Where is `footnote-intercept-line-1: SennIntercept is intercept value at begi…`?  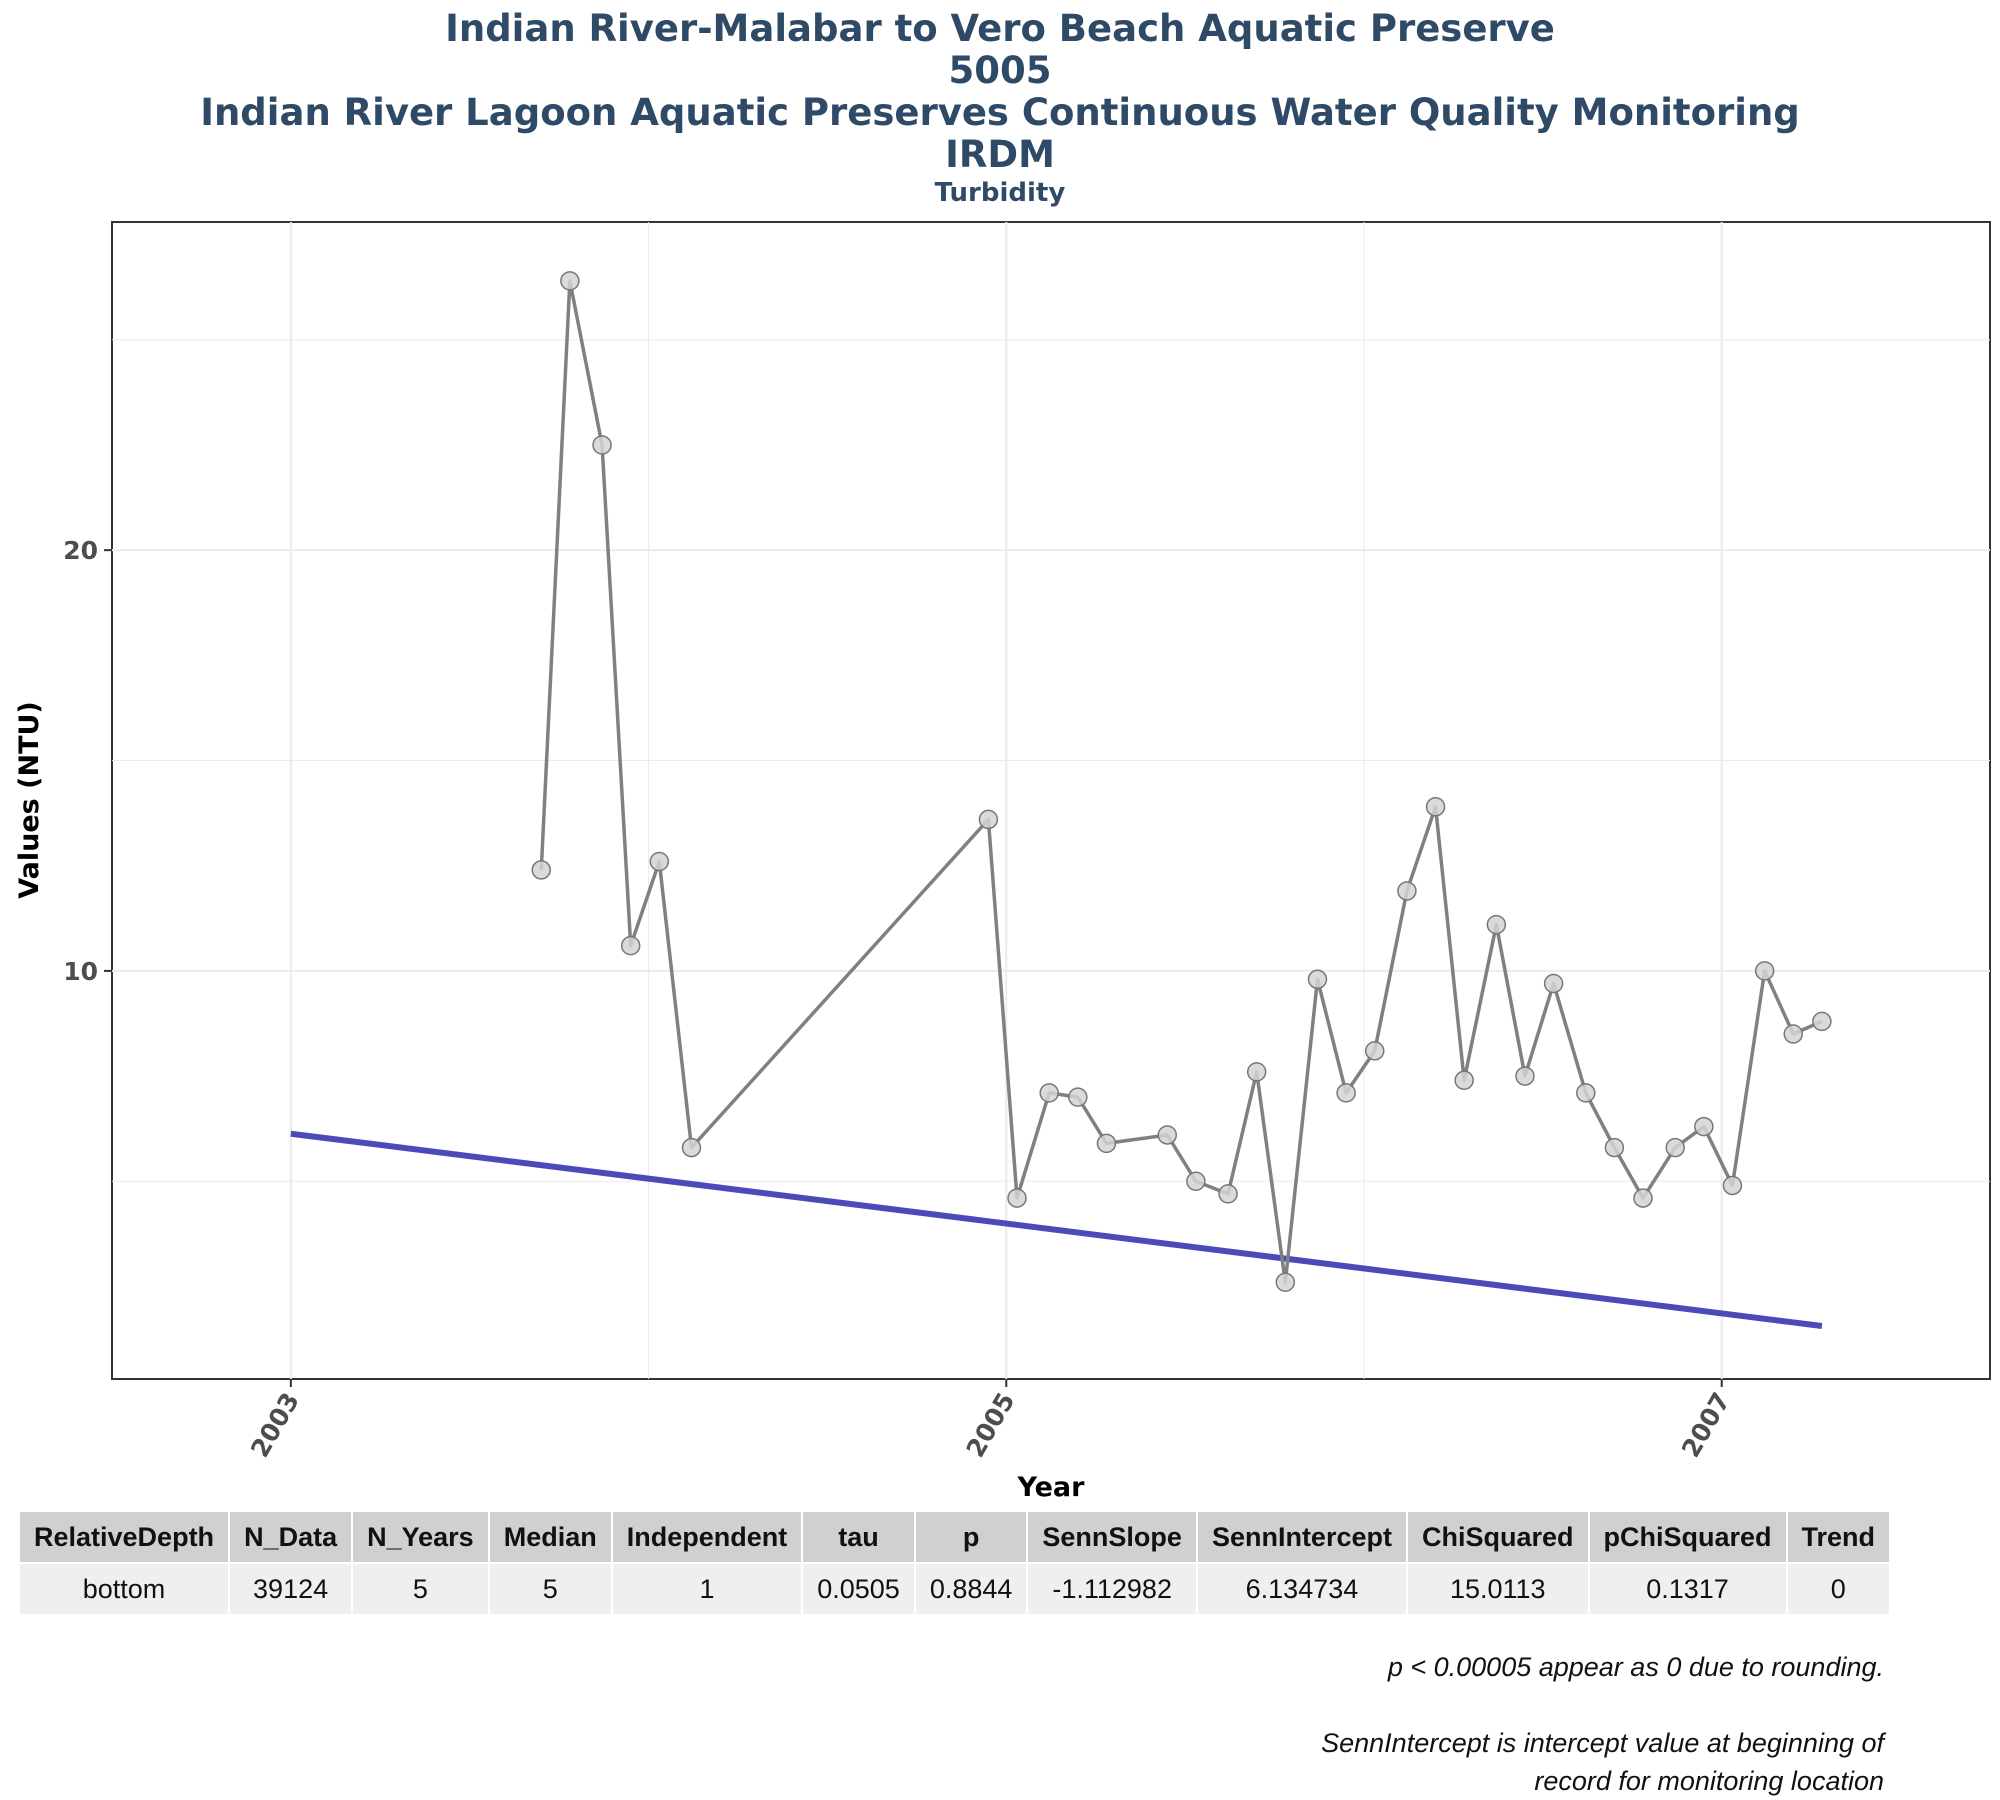
footnote-intercept-line-1: SennIntercept is intercept value at begi… is located at coordinates (1602, 1743).